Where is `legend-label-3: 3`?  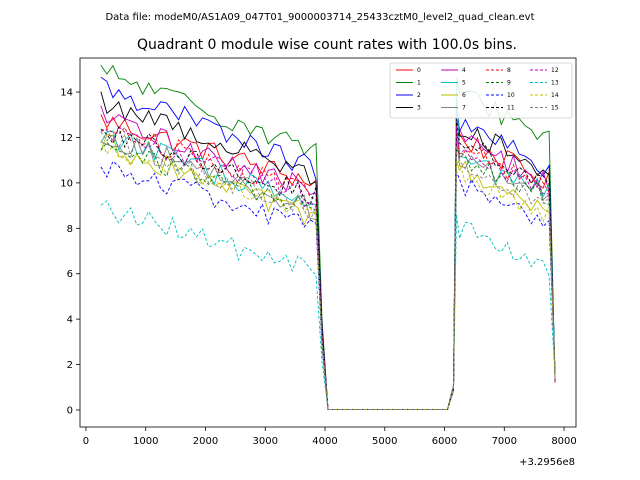
legend-label-3: 3 is located at coordinates (419, 108).